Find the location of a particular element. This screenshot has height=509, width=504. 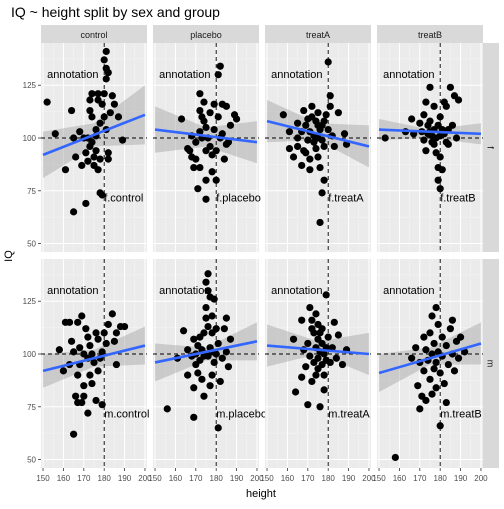

panel-m.treatA: annotation m.treatA is located at coordinates (318, 363).